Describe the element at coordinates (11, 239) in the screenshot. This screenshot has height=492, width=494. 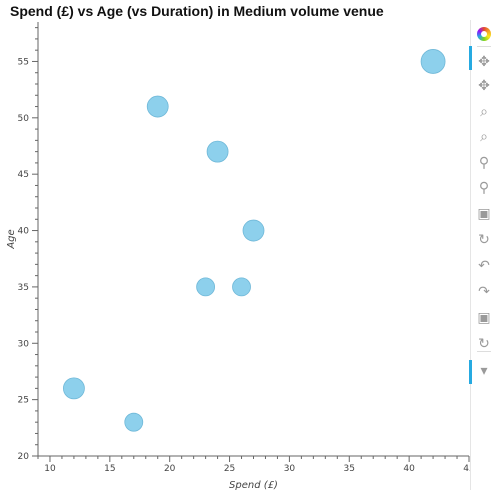
I see `y-axis-label: Age` at that location.